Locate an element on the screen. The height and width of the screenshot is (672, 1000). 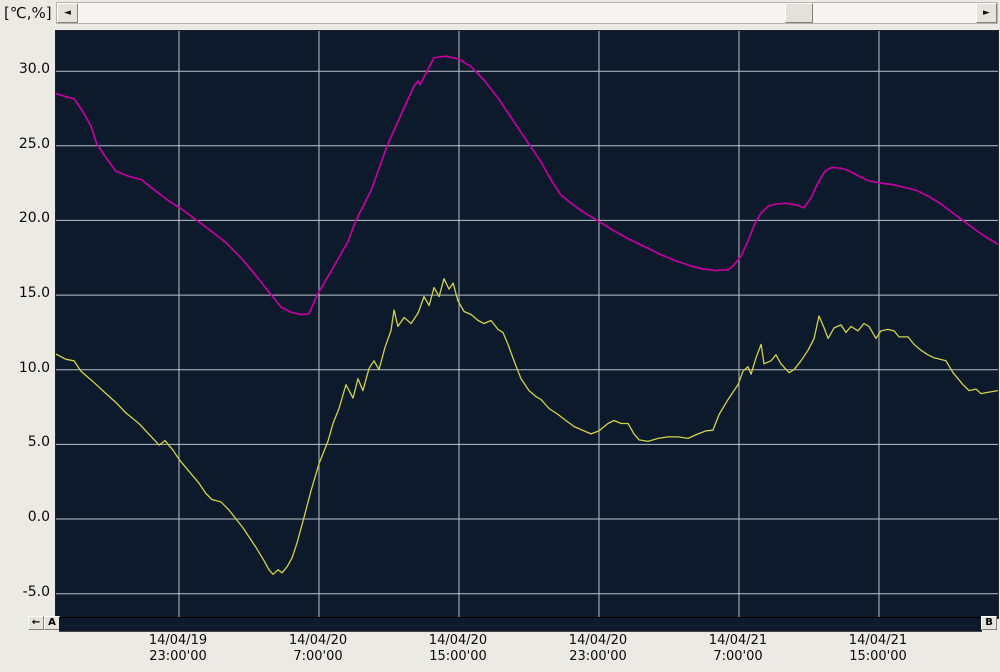
x-tick-label: 14/04/19 23:00'00 is located at coordinates (178, 649).